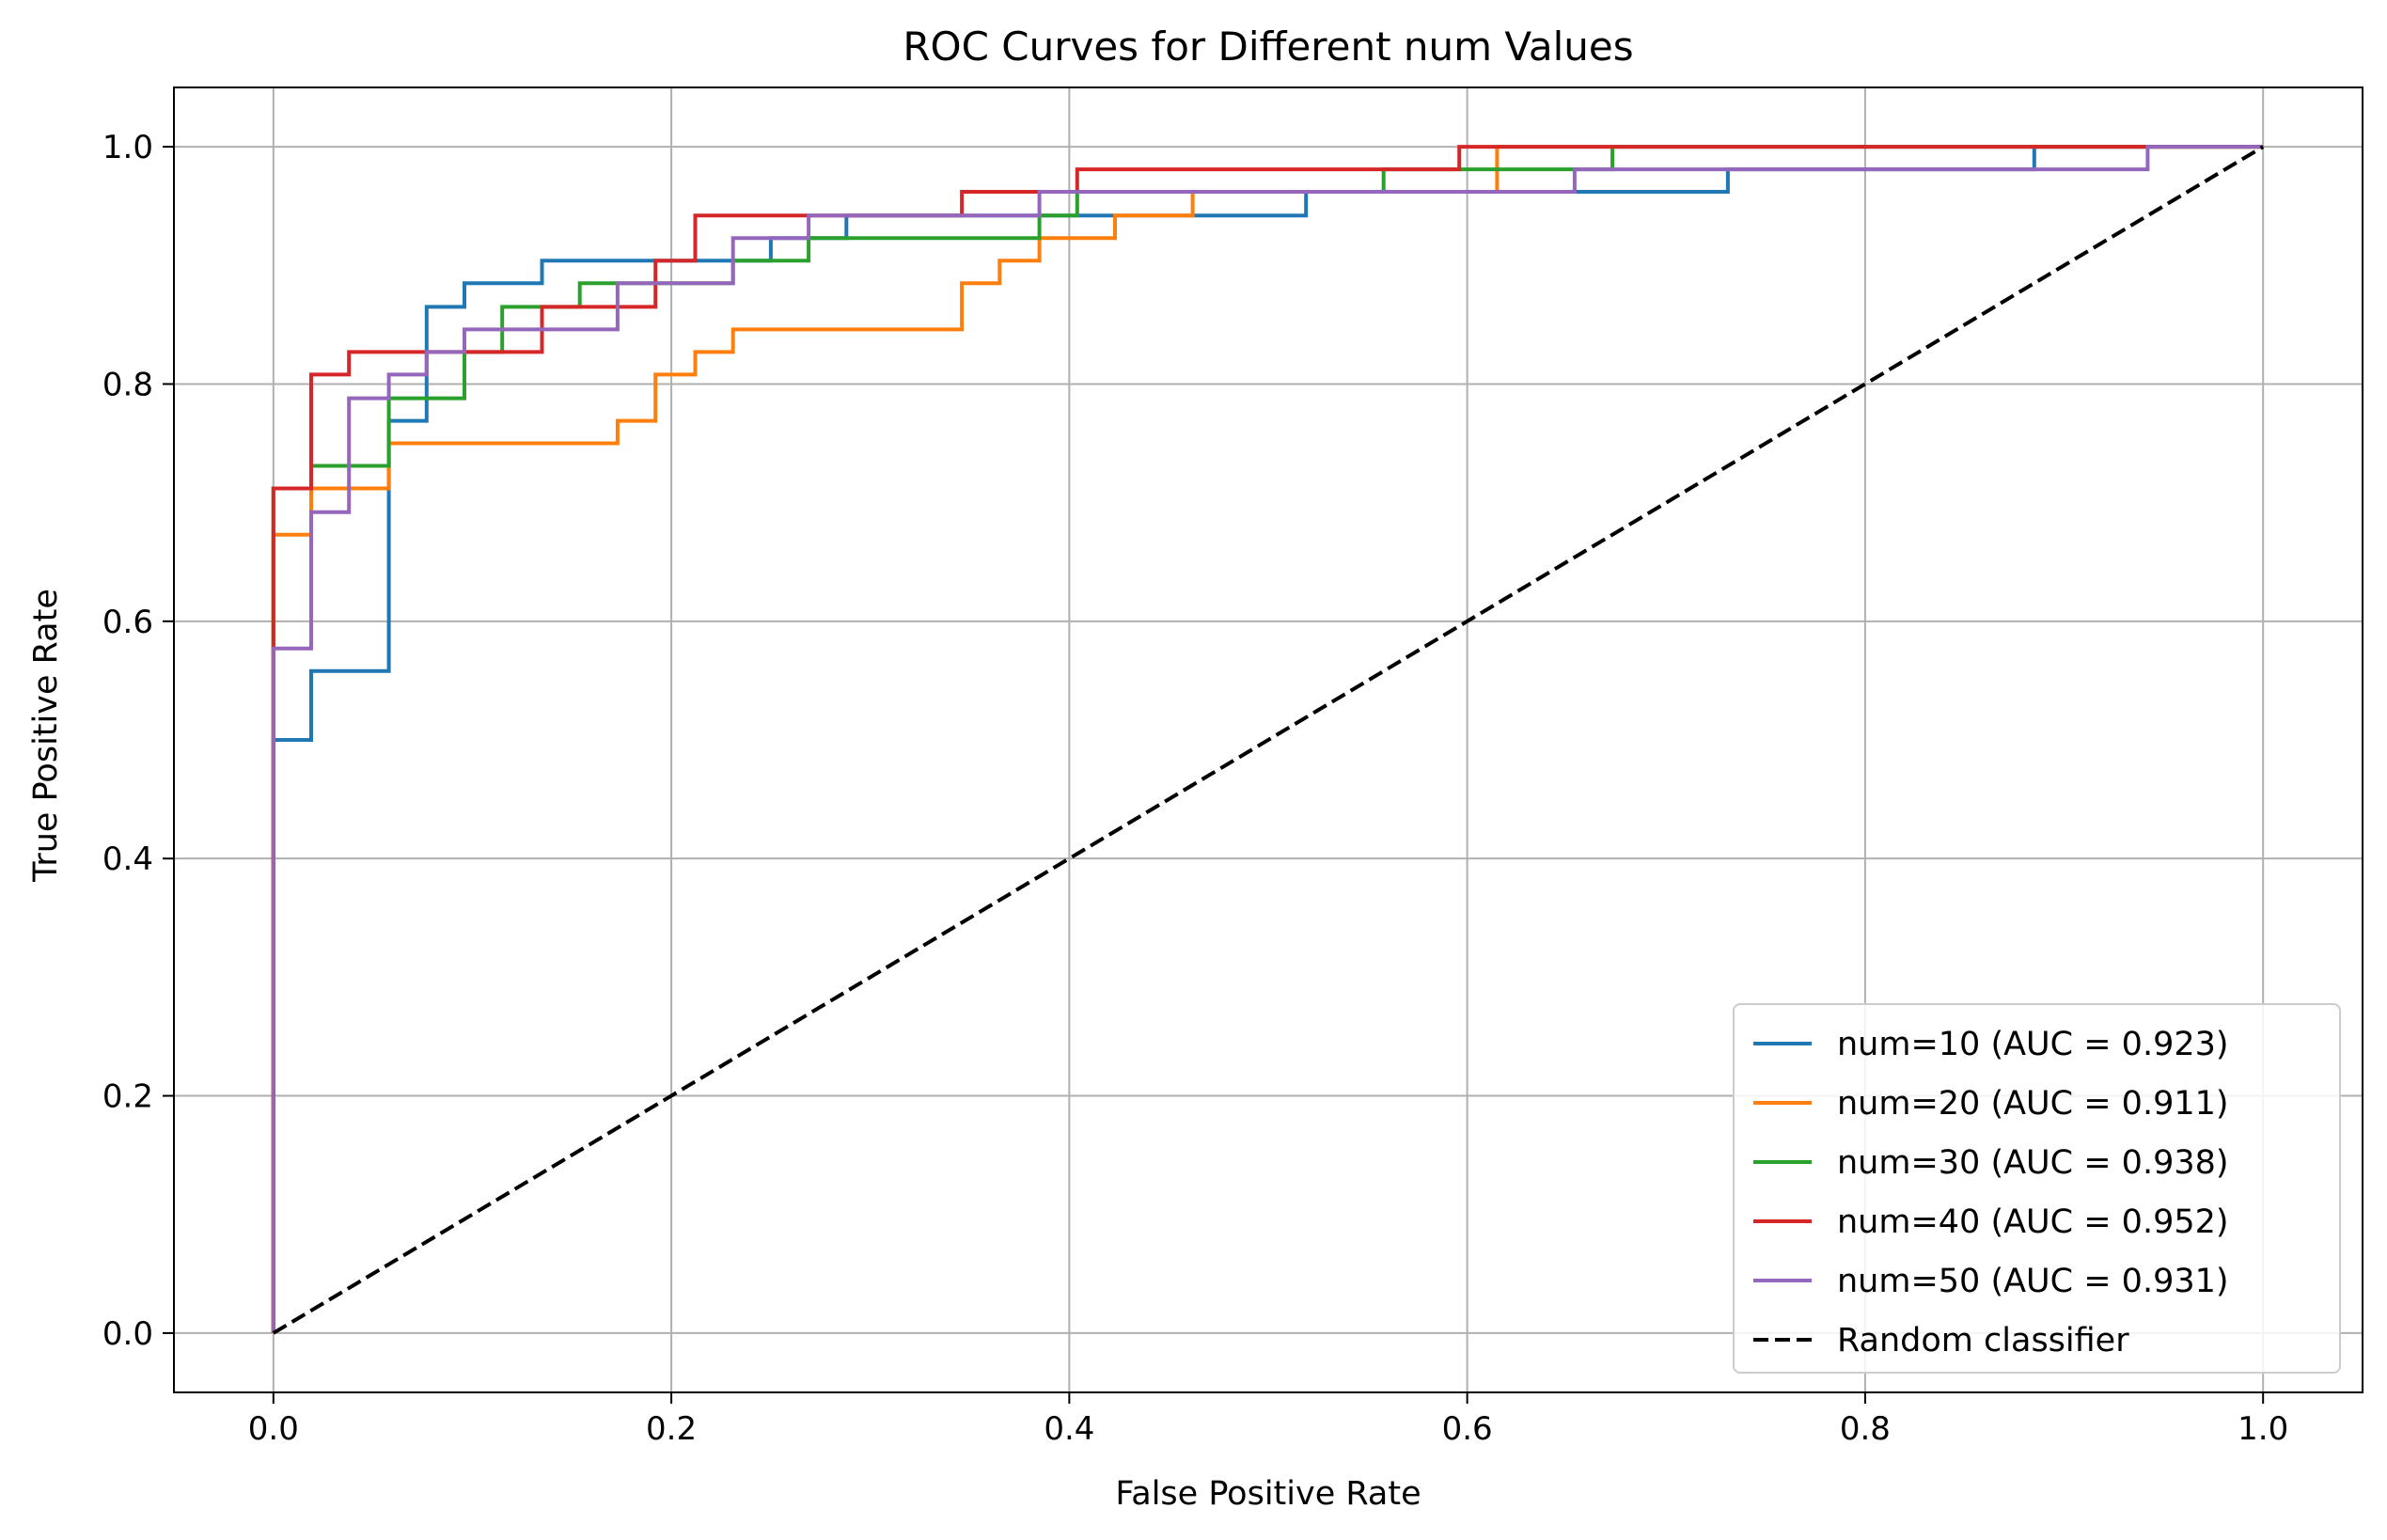 This screenshot has height=1540, width=2387. I want to click on y-tick-label: 0.6, so click(127, 622).